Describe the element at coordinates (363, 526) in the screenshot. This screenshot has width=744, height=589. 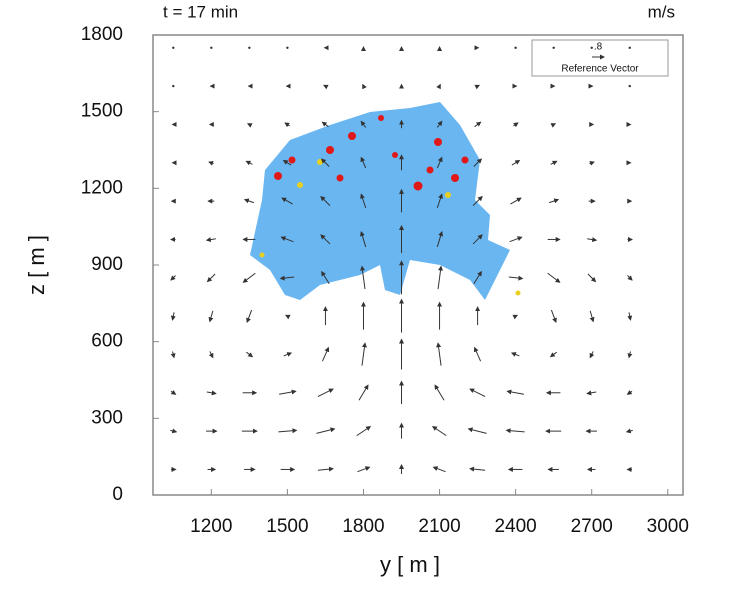
I see `x-tick-label: 1800` at that location.